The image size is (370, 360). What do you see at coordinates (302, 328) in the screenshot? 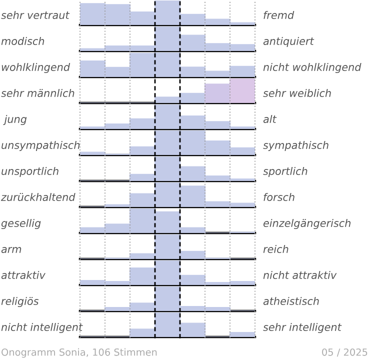
I see `y2-axis-title: sehr intelligent` at bounding box center [302, 328].